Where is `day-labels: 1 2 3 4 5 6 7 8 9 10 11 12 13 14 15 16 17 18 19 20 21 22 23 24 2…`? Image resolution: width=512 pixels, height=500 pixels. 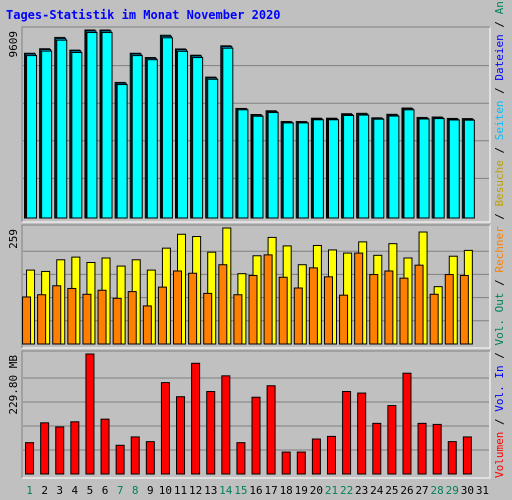
day-labels: 1 2 3 4 5 6 7 8 9 10 11 12 13 14 15 16 17 18 19 20 21 22 23 24 2… is located at coordinates (257, 490).